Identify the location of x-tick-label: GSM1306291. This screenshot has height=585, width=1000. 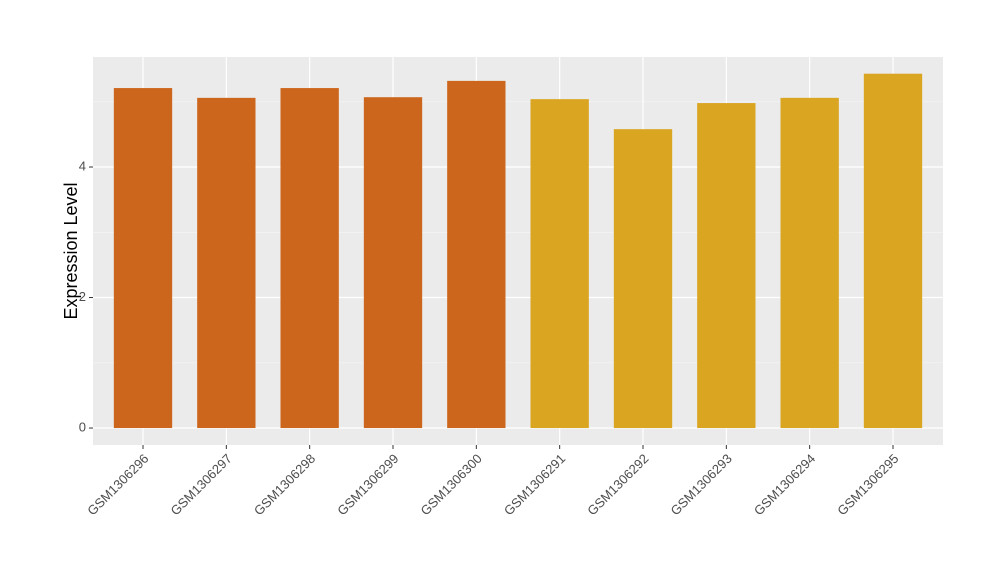
(534, 484).